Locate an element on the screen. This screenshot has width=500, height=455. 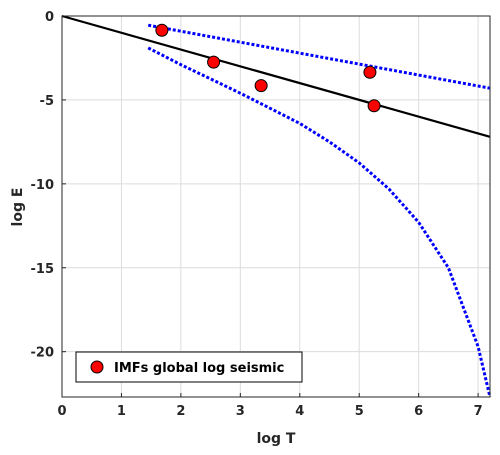
x-tick-label: 3 is located at coordinates (240, 411).